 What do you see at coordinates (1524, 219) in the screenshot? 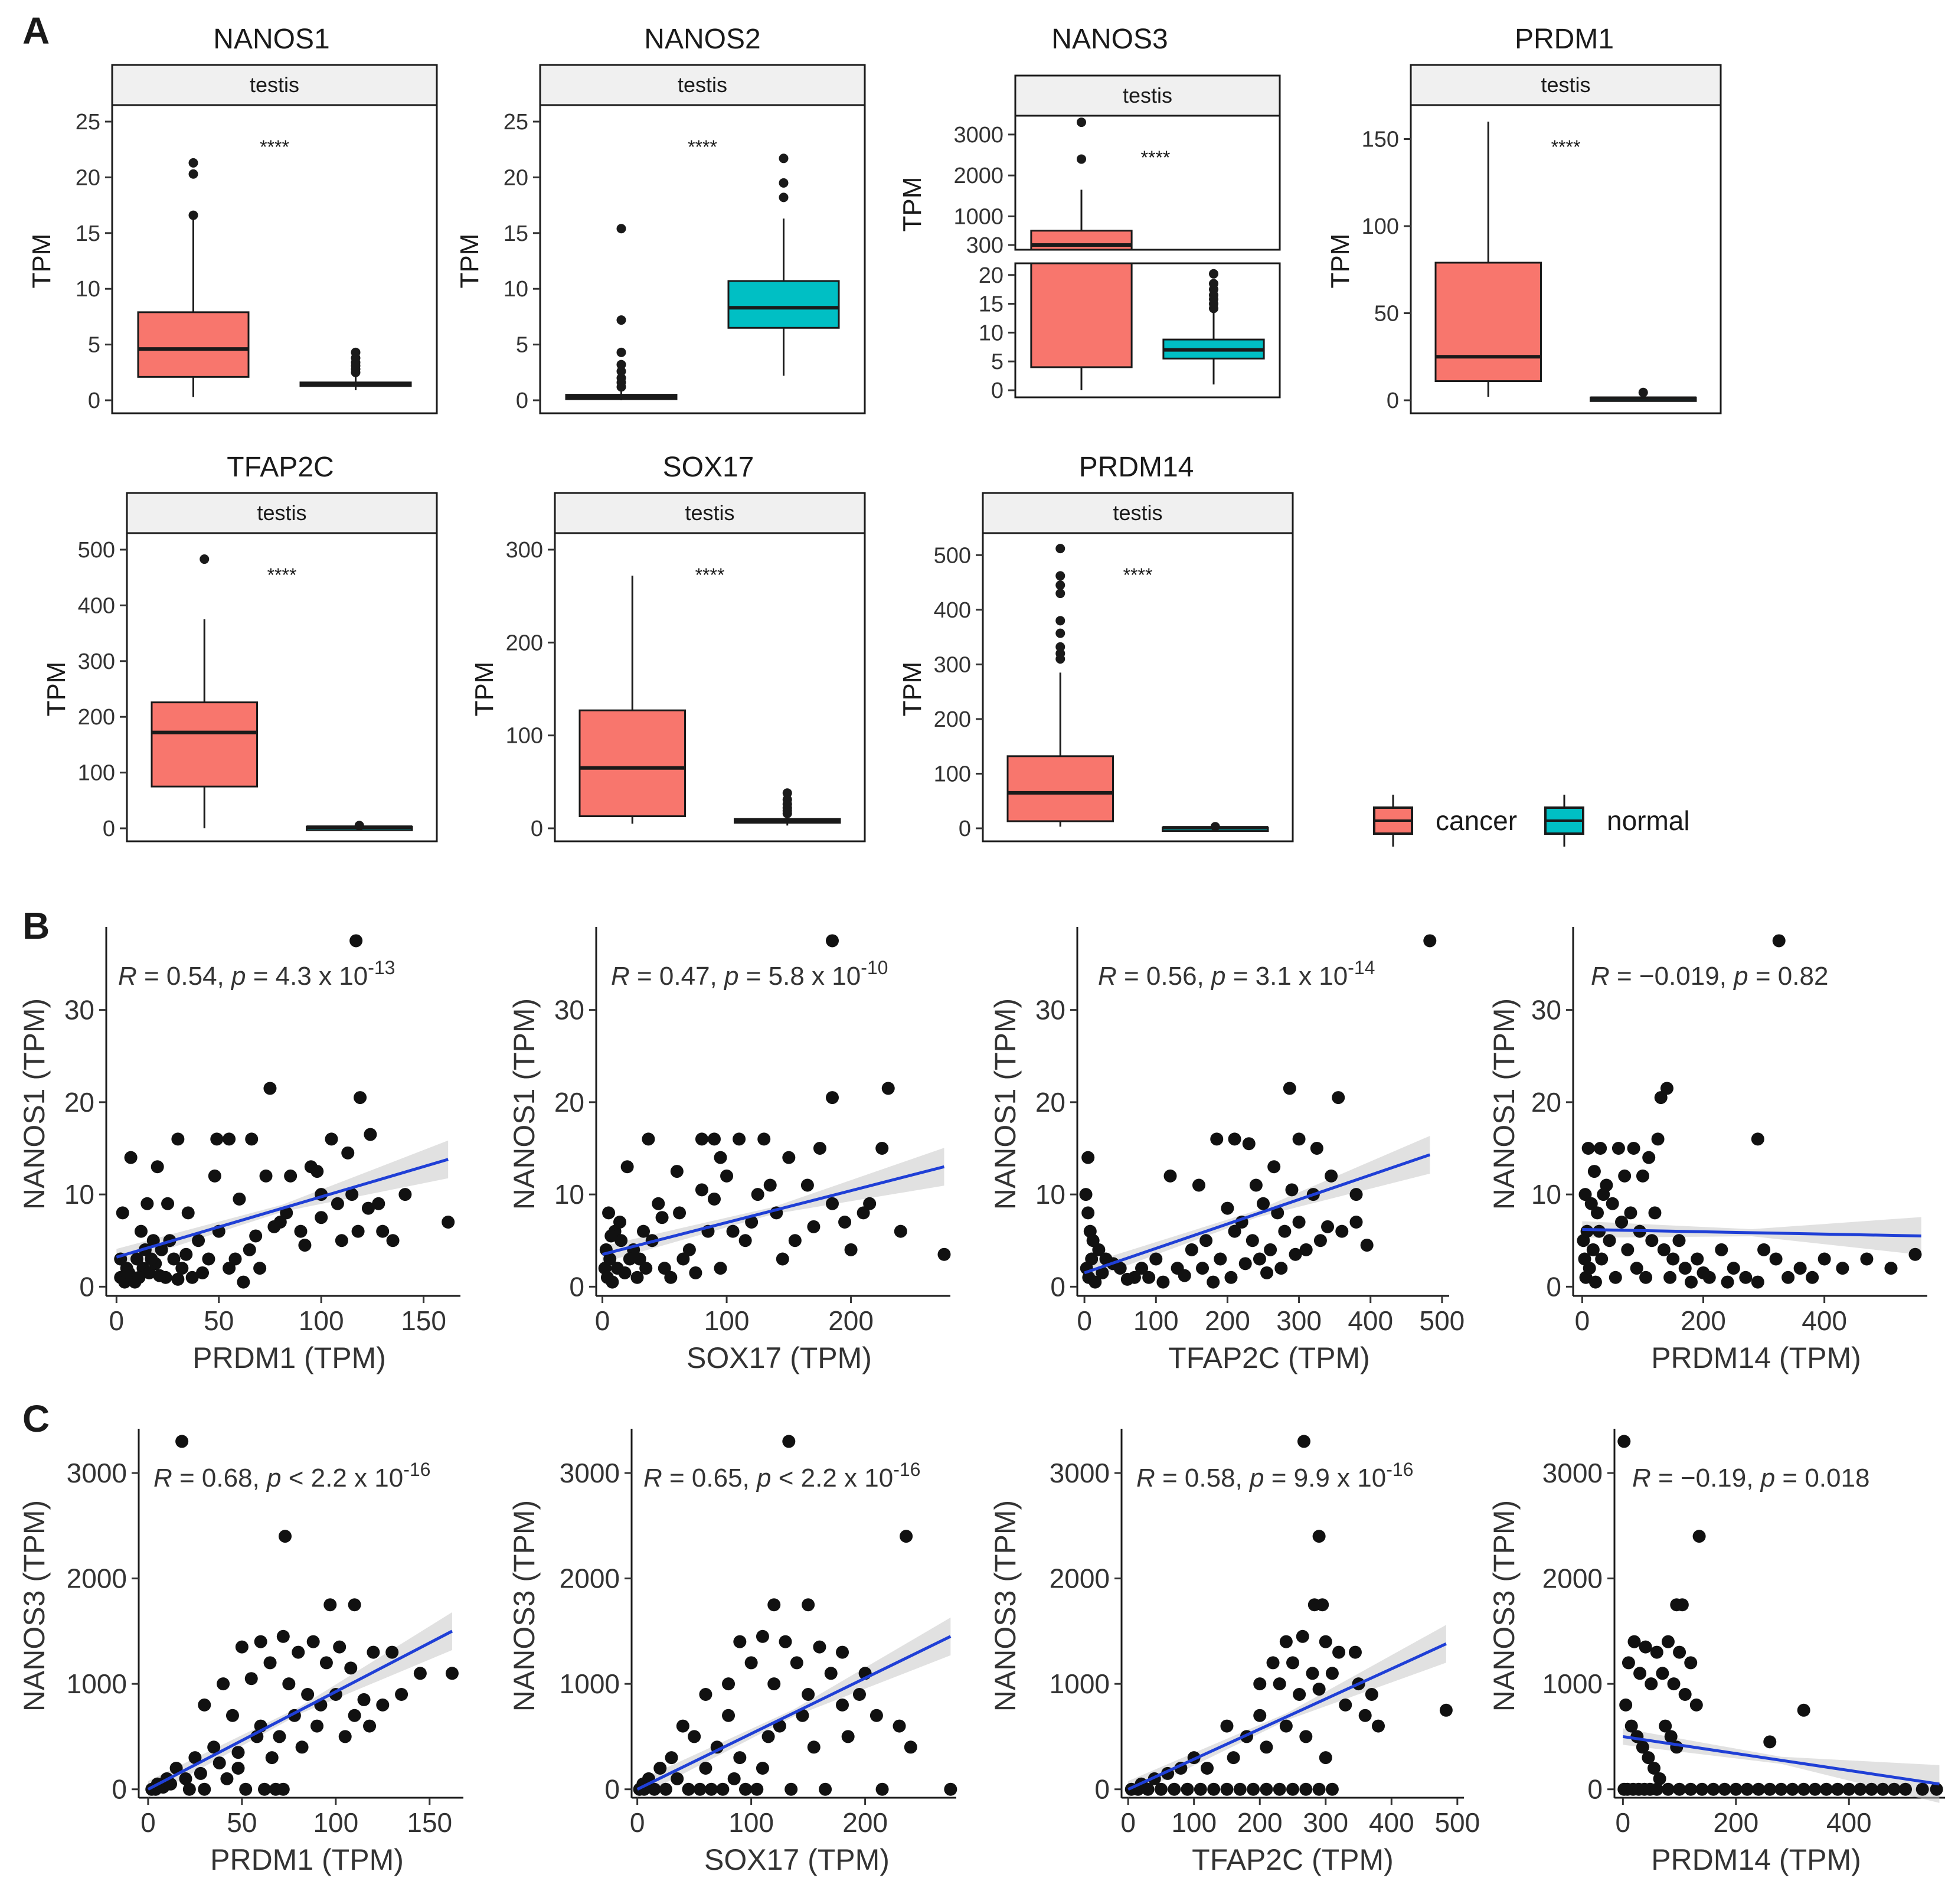
I see `boxplot-prdm1: PRDM1 testis 0 50 100 150 TPM ****` at bounding box center [1524, 219].